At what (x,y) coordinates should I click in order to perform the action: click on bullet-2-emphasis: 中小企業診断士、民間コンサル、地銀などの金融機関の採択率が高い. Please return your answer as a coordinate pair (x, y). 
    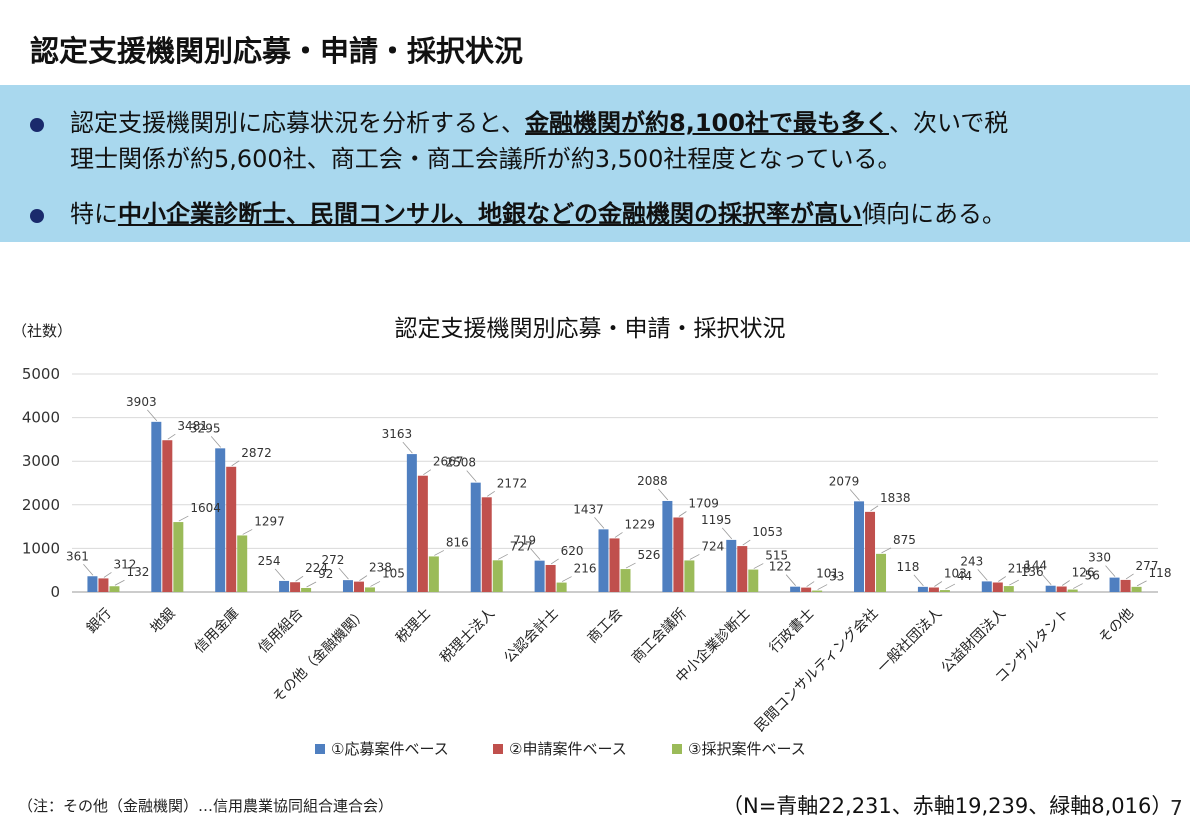
    Looking at the image, I should click on (490, 214).